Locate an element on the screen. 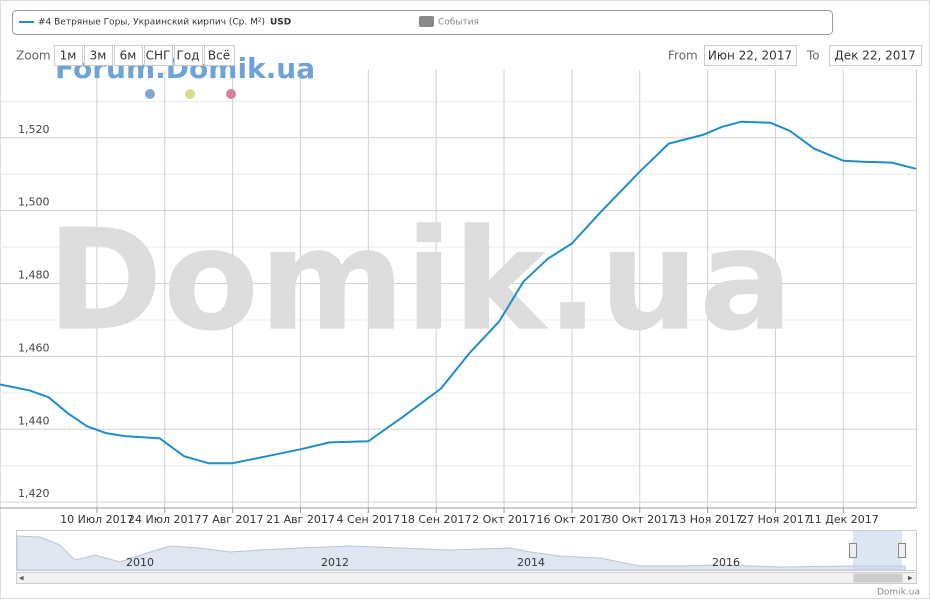 The image size is (931, 600). zoom-button-label: Год is located at coordinates (188, 56).